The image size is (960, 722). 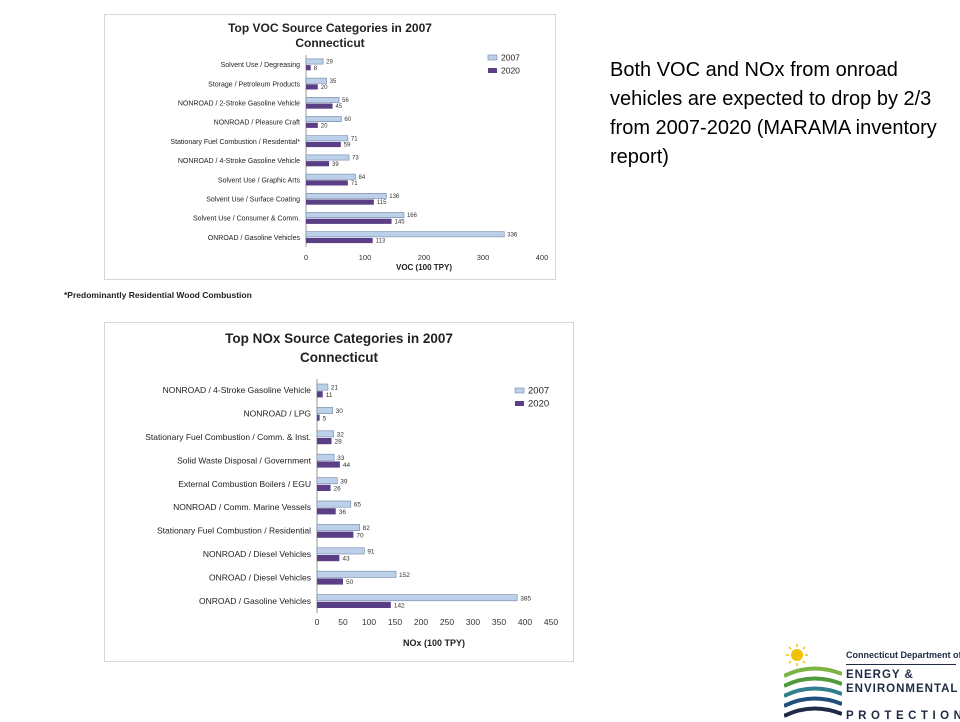 I want to click on logo-protection-text: PROTECTION, so click(x=903, y=716).